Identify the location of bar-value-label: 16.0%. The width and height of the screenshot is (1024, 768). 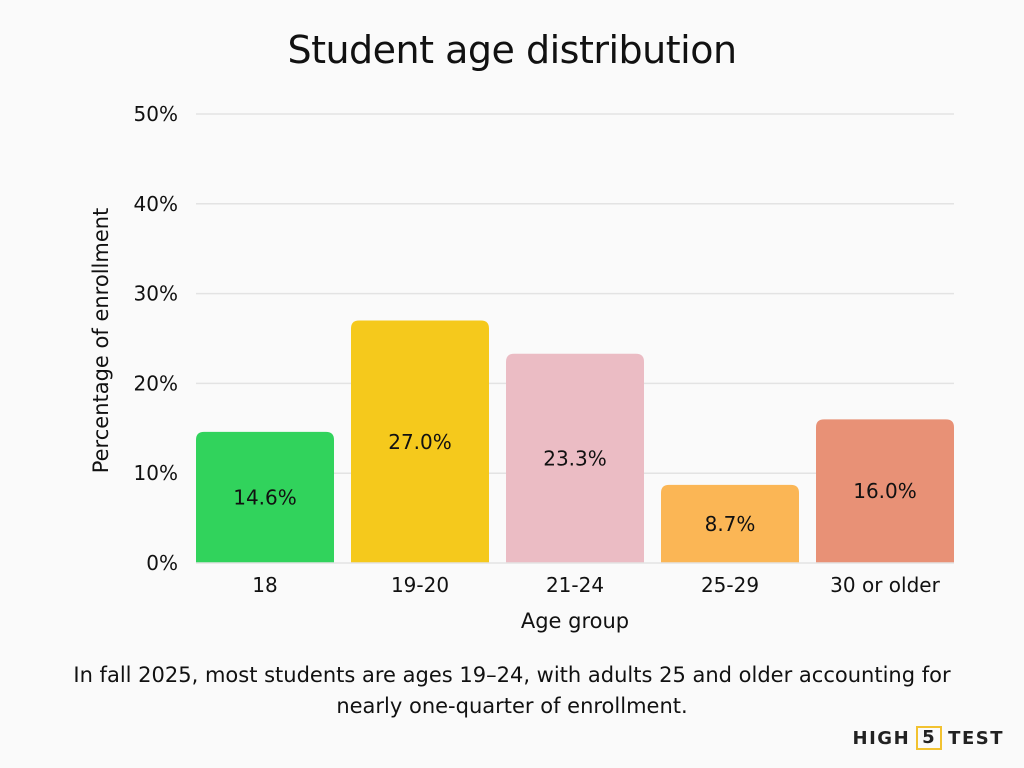
(885, 491).